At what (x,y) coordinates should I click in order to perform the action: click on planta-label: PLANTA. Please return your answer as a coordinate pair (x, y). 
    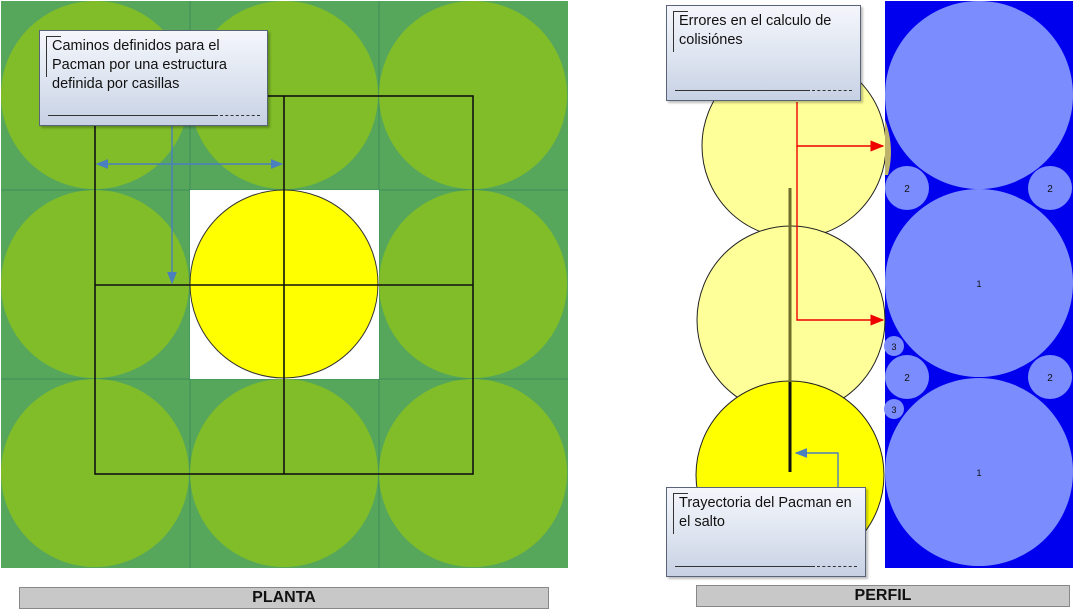
    Looking at the image, I should click on (284, 598).